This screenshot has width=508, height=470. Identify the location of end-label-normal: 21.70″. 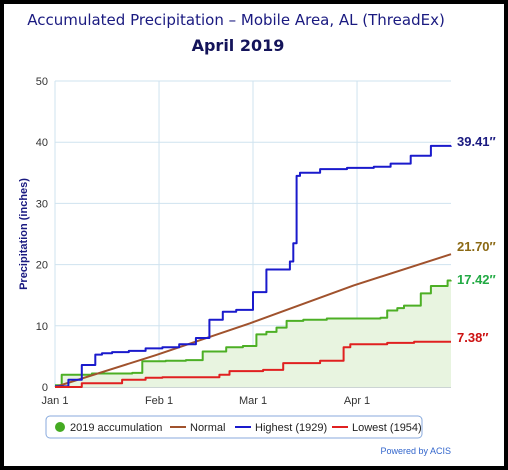
(476, 246).